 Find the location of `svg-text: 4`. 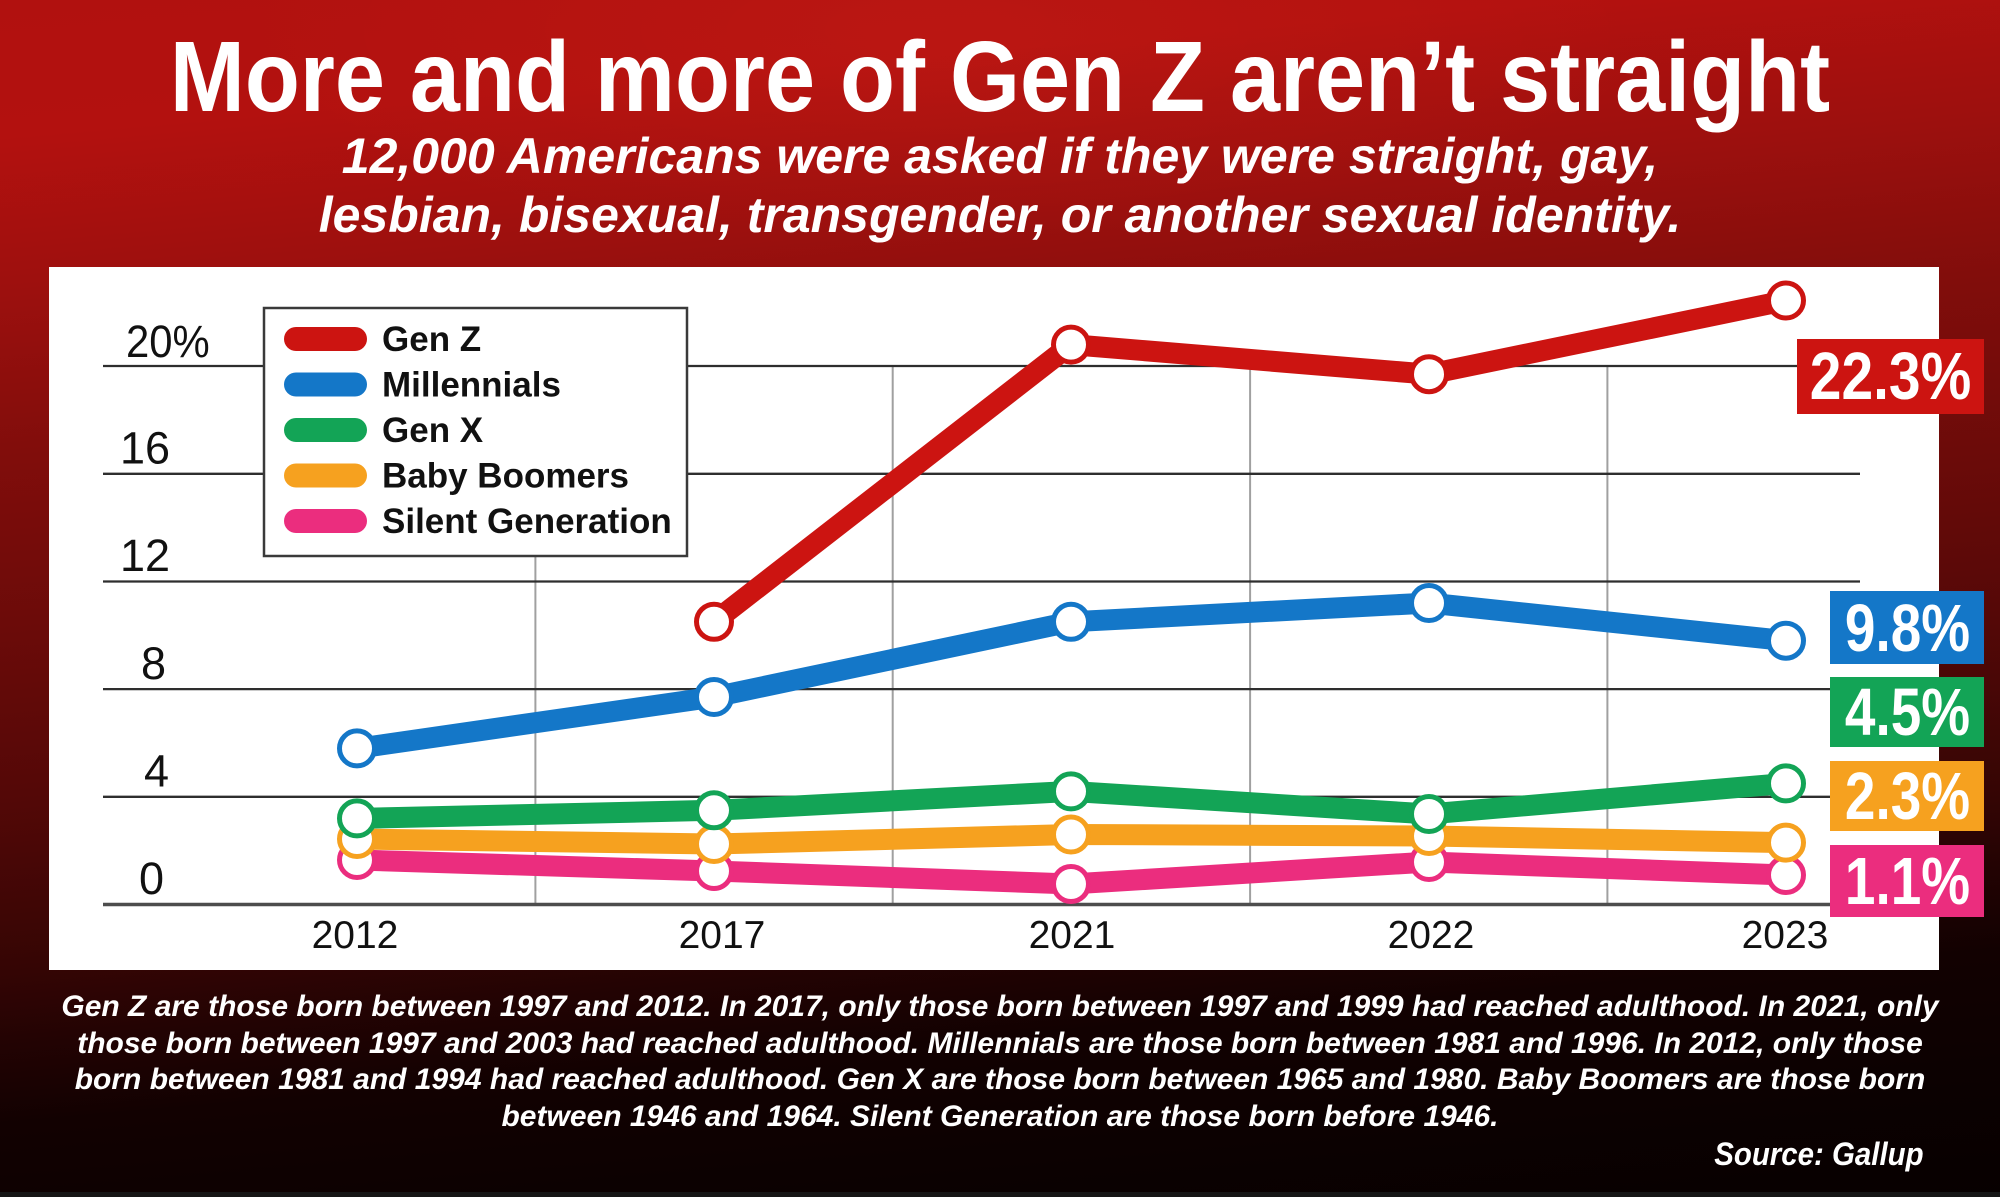

svg-text: 4 is located at coordinates (156, 771).